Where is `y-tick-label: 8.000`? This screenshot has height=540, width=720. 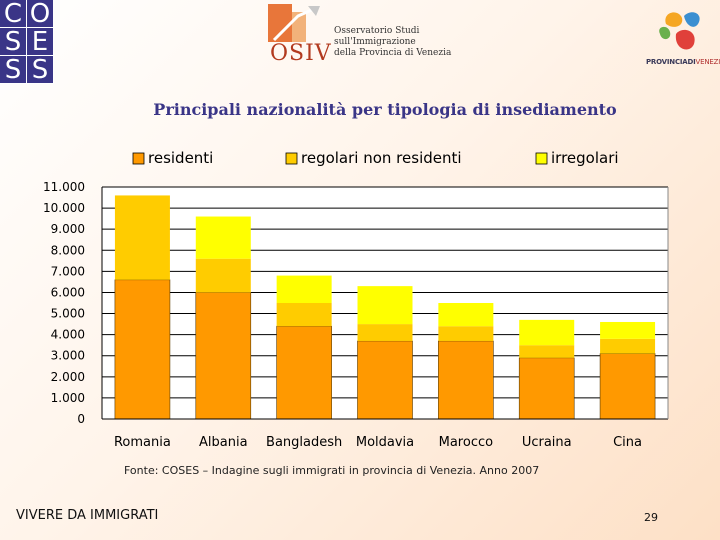 y-tick-label: 8.000 is located at coordinates (68, 250).